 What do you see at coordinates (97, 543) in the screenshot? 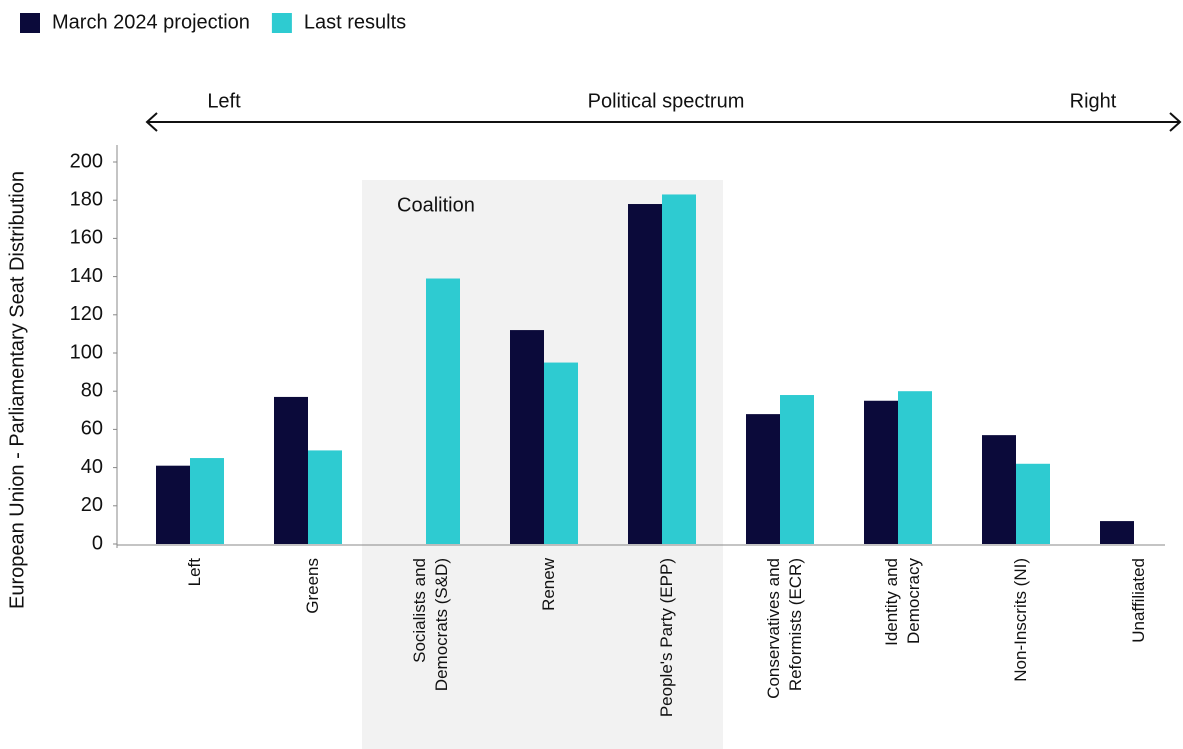
I see `y-tick-label: 0` at bounding box center [97, 543].